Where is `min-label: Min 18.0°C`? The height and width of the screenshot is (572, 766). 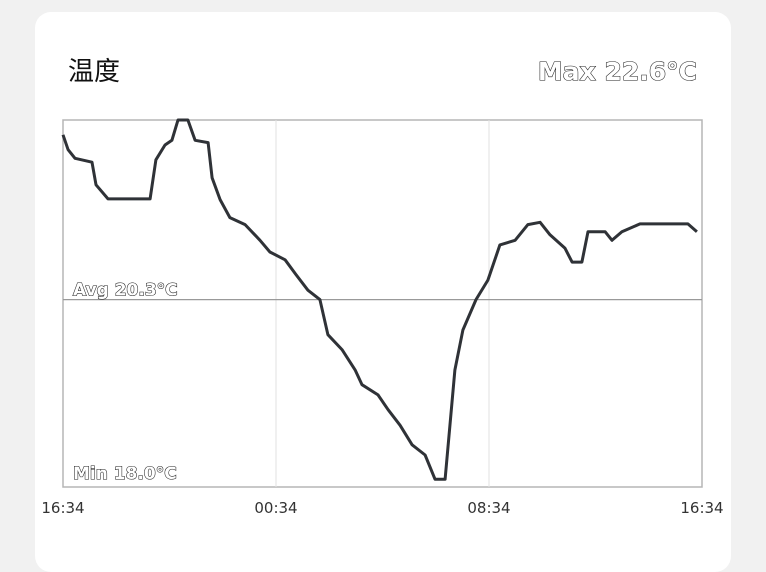
min-label: Min 18.0°C is located at coordinates (125, 474).